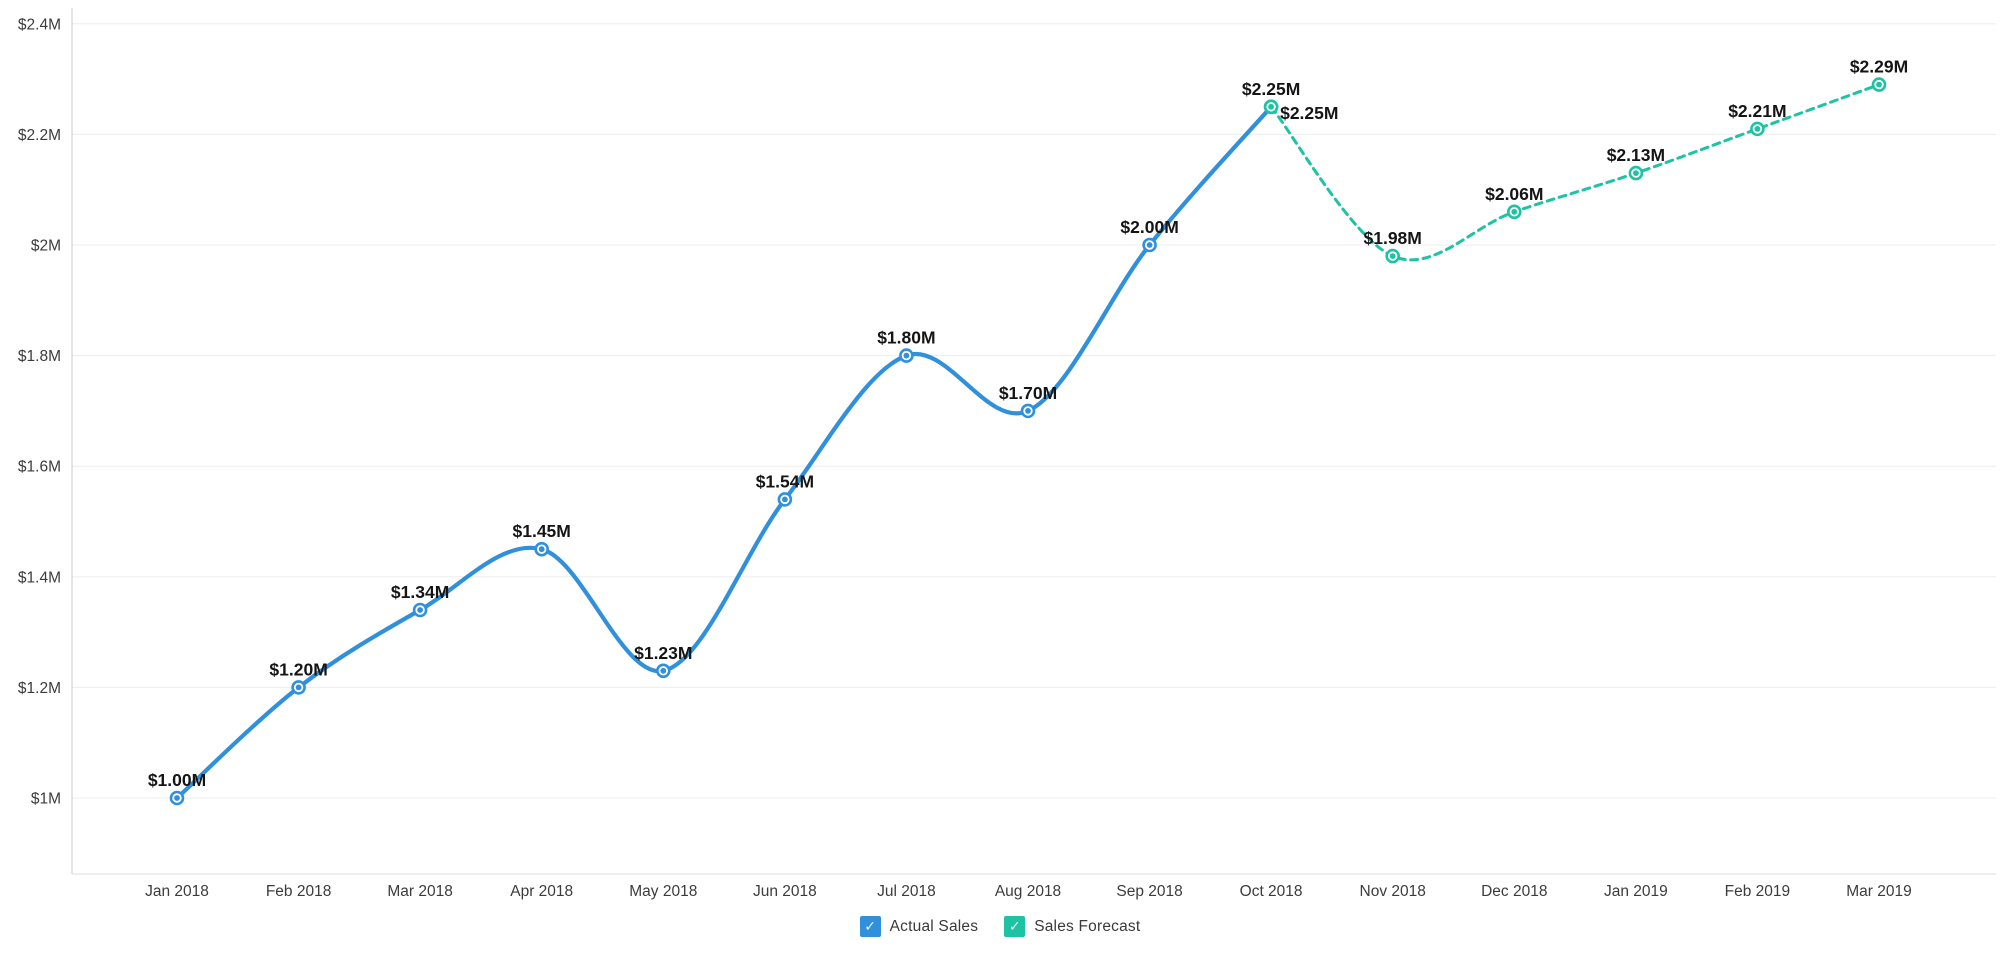 This screenshot has width=2000, height=958. What do you see at coordinates (420, 592) in the screenshot?
I see `data-point-label-actual-sales: $1.34M` at bounding box center [420, 592].